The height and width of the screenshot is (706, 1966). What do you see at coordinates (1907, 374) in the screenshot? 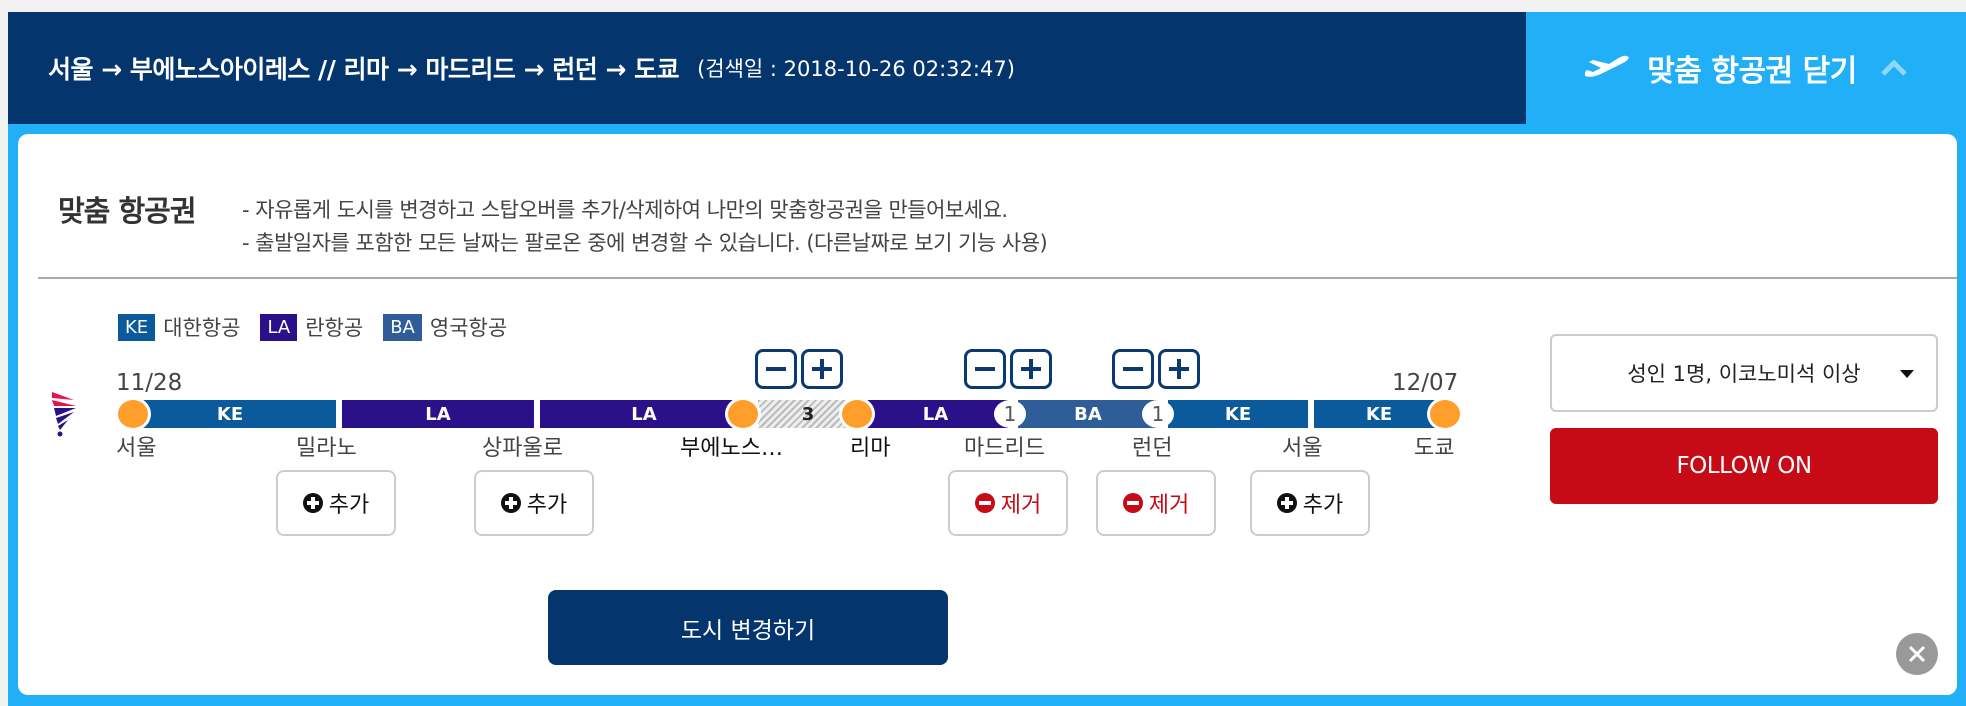
I see `caret-down-icon` at bounding box center [1907, 374].